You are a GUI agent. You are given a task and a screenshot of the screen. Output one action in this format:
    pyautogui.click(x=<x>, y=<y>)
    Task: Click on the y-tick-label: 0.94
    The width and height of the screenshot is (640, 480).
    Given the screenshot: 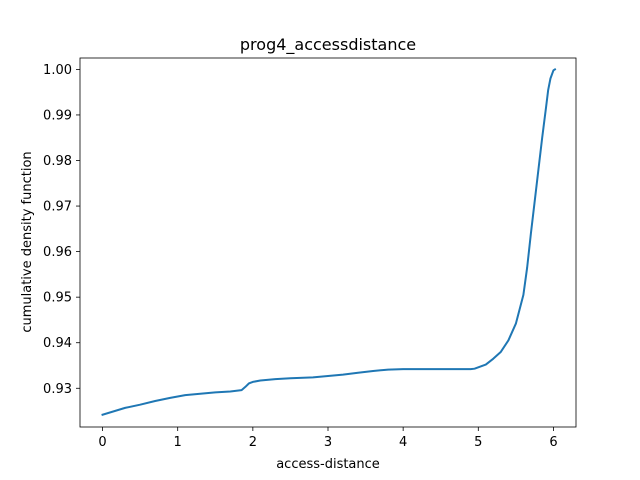 What is the action you would take?
    pyautogui.click(x=57, y=343)
    